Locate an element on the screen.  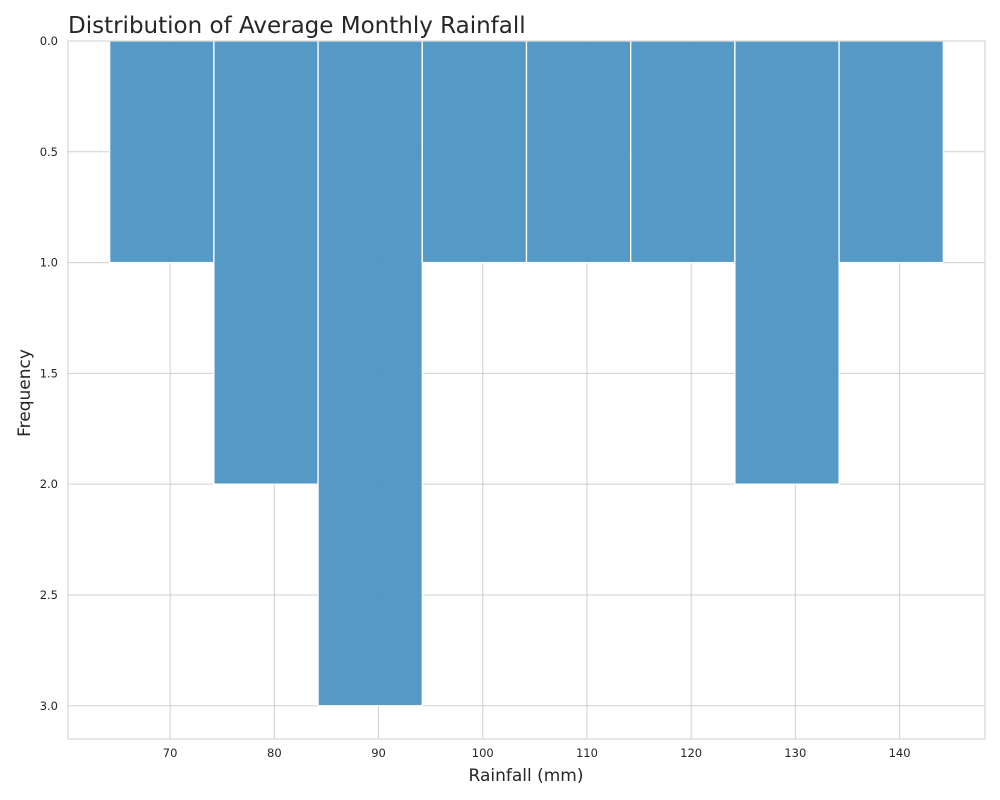
y-axis-ticks: 0.0 0.5 1.0 1.5 2.0 2.5 3.0 is located at coordinates (49, 373).